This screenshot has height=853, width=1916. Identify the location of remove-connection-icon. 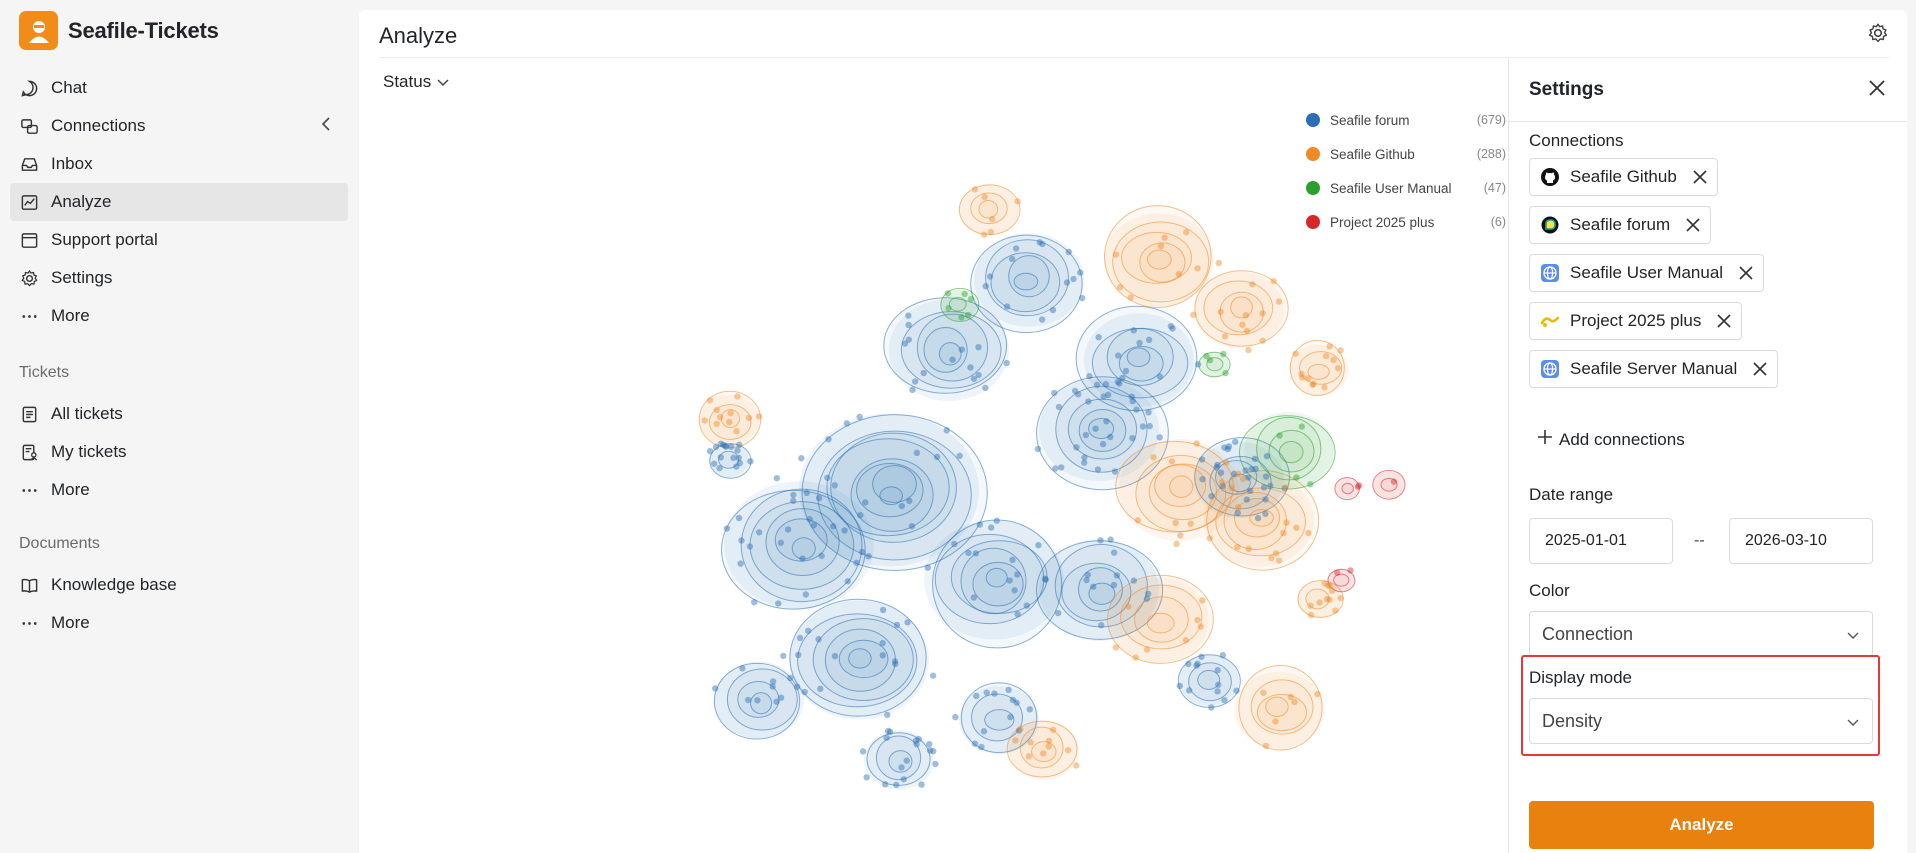
(1746, 273).